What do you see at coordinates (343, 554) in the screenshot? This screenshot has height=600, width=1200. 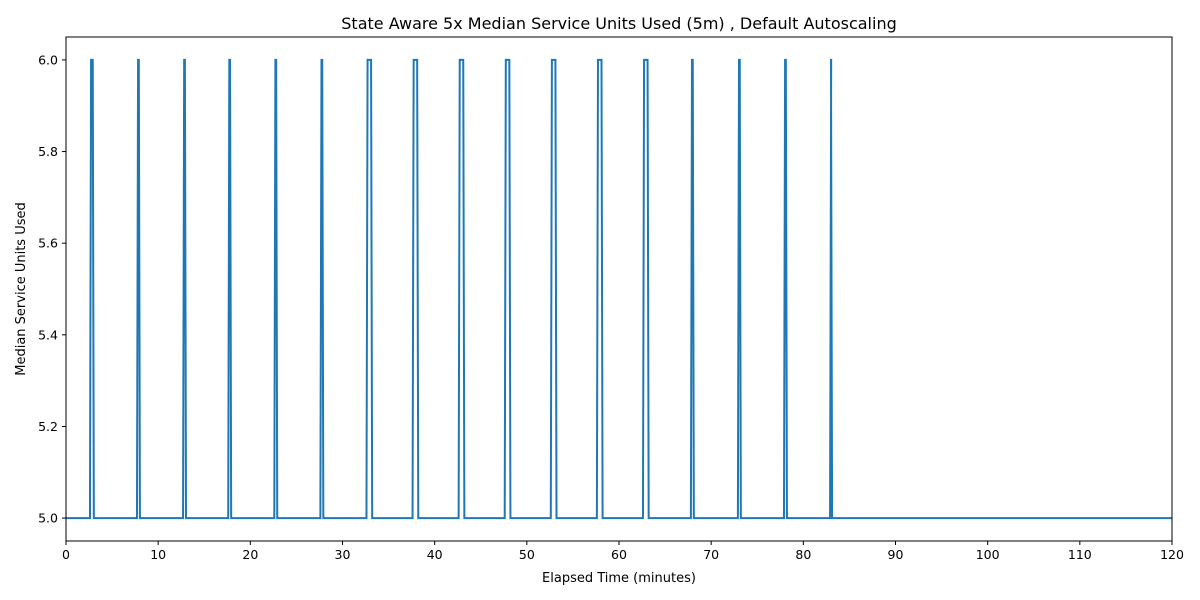 I see `x-tick-label: 30` at bounding box center [343, 554].